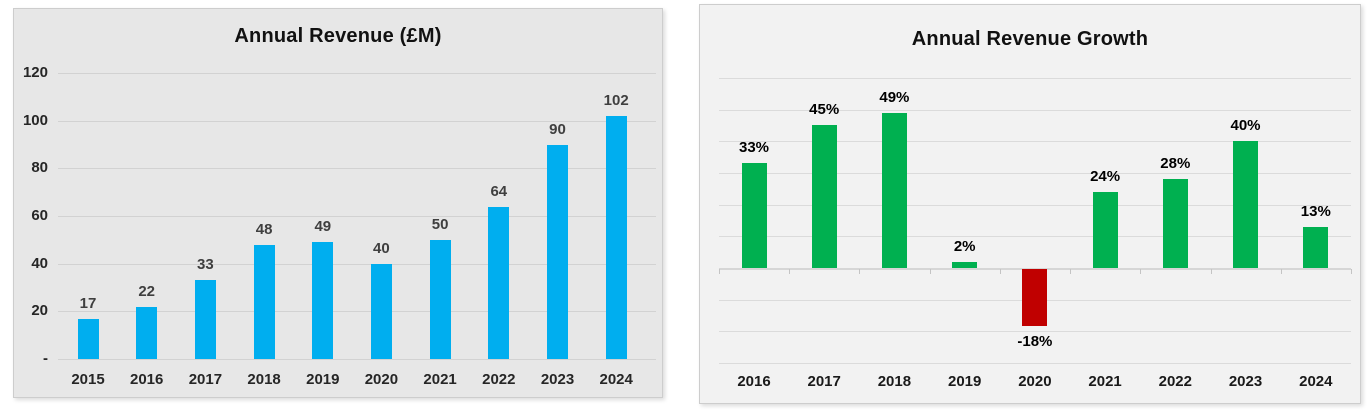 The image size is (1368, 418). I want to click on y-axis-tick-label: 20, so click(39, 311).